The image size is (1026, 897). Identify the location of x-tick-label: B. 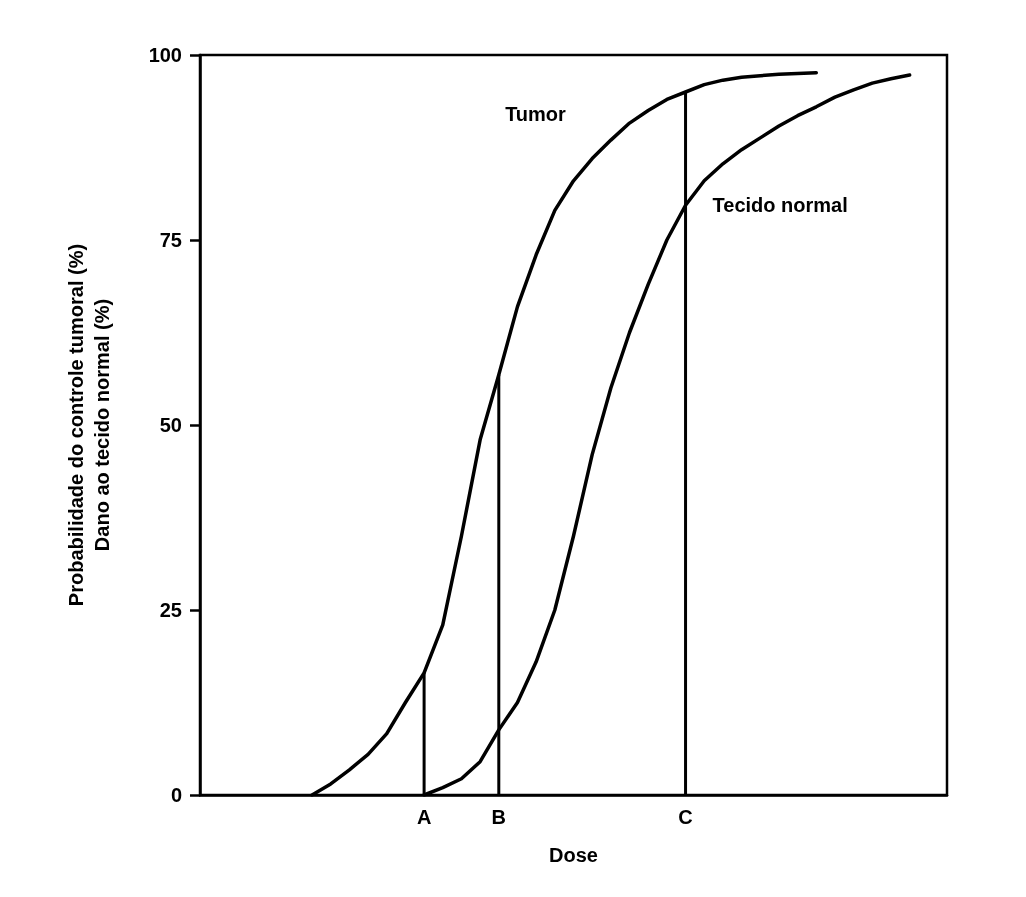
(499, 817).